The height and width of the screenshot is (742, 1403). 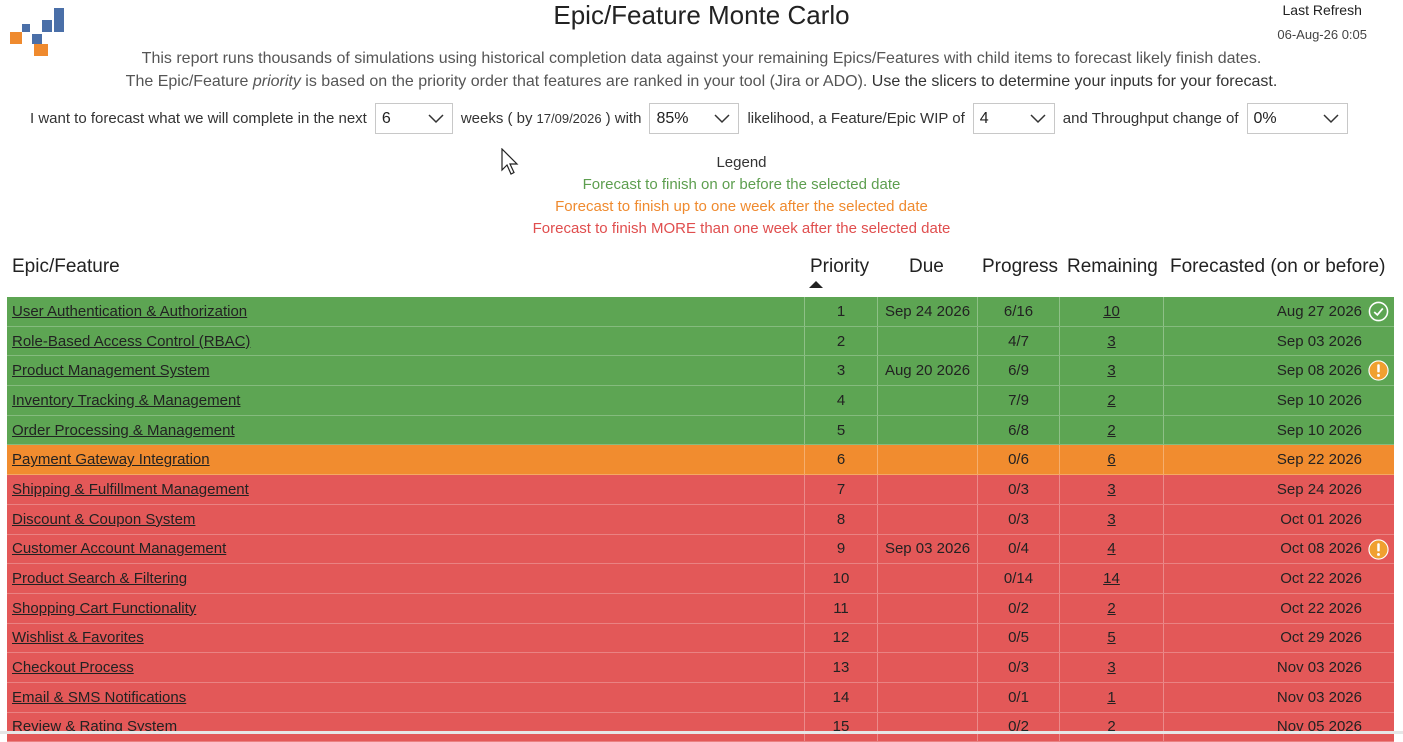 What do you see at coordinates (111, 371) in the screenshot?
I see `epic-link: Product Management System` at bounding box center [111, 371].